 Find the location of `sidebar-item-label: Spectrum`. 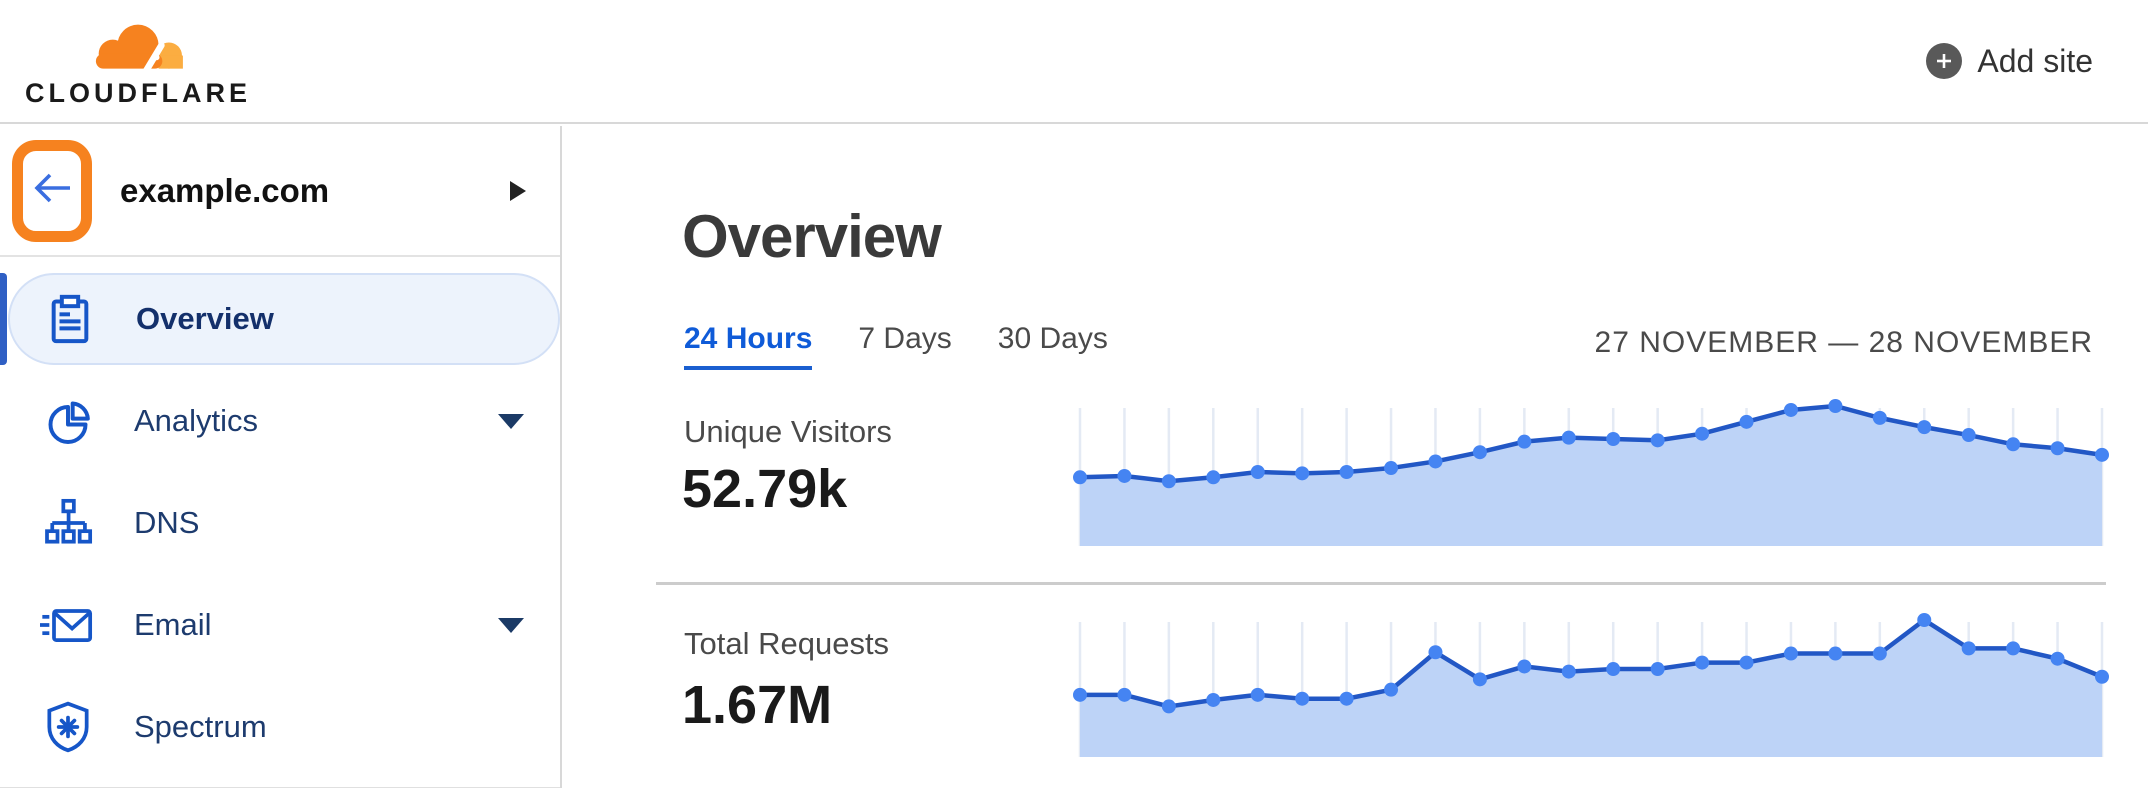

sidebar-item-label: Spectrum is located at coordinates (200, 726).